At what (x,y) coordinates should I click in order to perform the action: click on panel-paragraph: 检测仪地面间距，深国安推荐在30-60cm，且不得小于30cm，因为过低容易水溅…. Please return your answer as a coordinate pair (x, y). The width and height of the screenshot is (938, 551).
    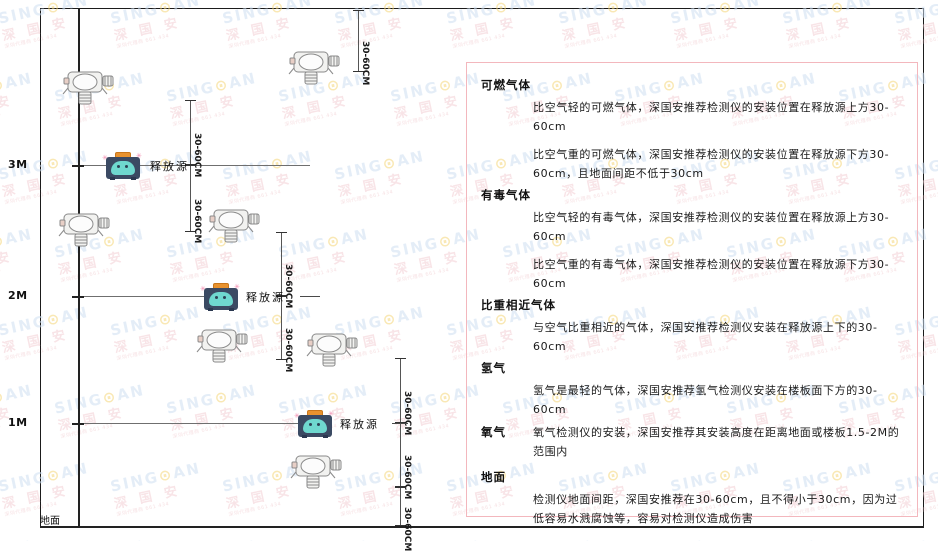
    Looking at the image, I should click on (715, 509).